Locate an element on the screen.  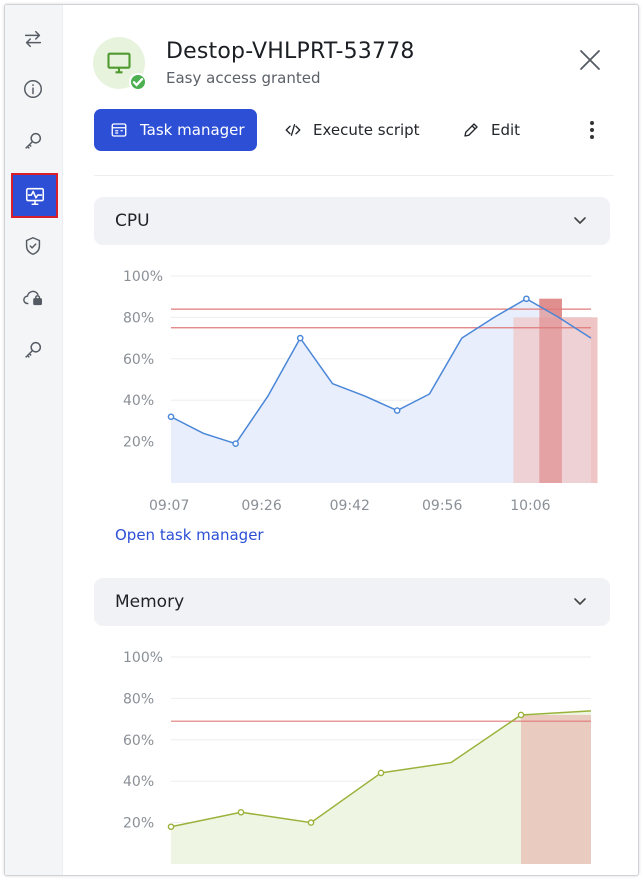
task-manager-label: Task manager is located at coordinates (192, 130).